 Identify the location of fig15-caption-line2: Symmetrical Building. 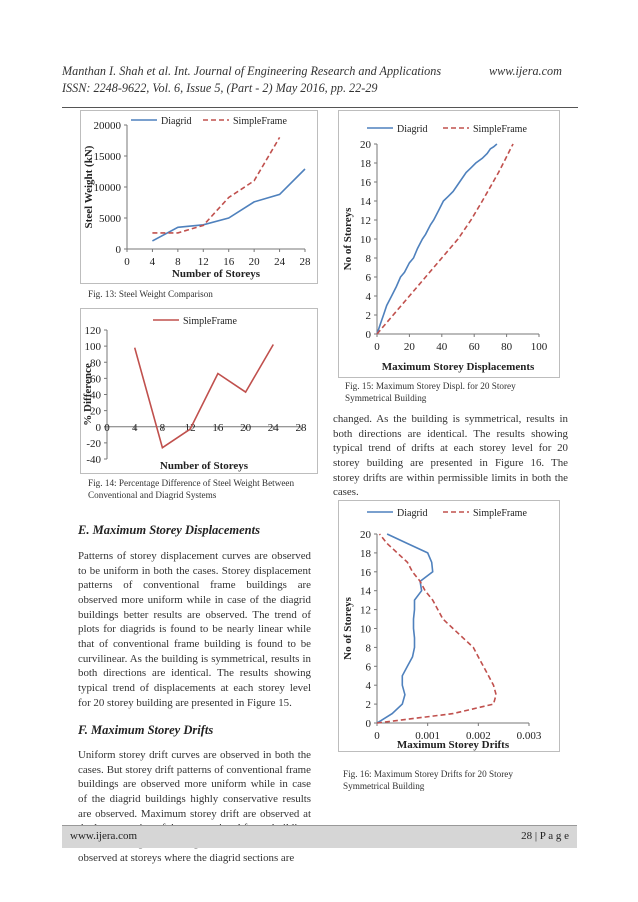
(386, 398).